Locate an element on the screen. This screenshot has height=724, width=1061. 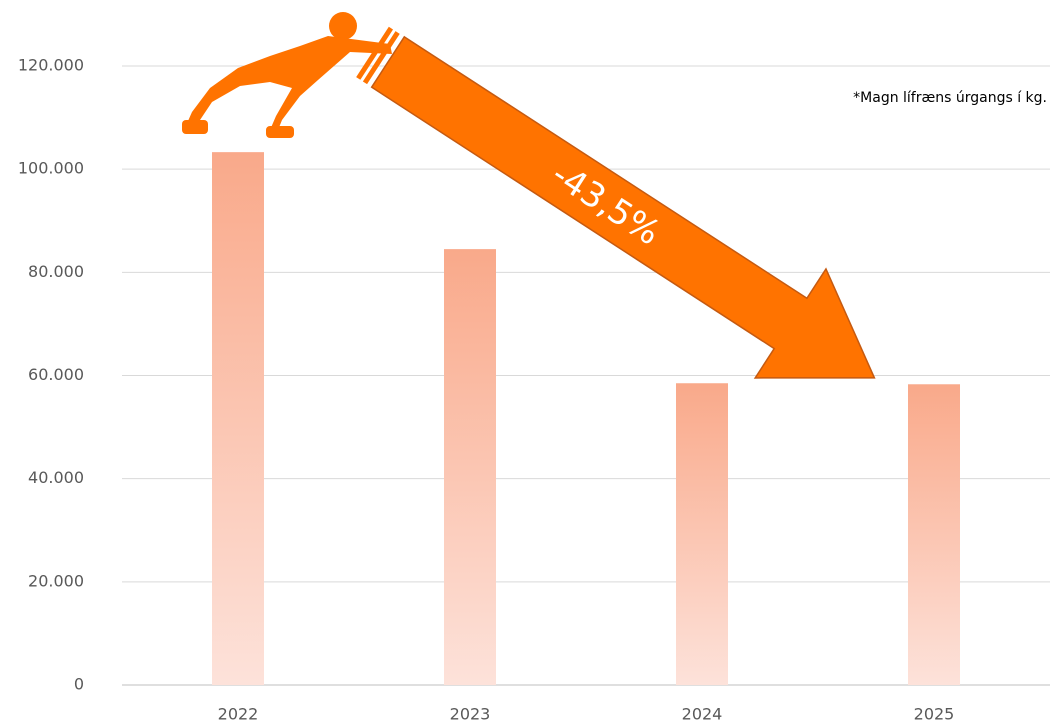
x-tick-label: 2025 is located at coordinates (934, 714).